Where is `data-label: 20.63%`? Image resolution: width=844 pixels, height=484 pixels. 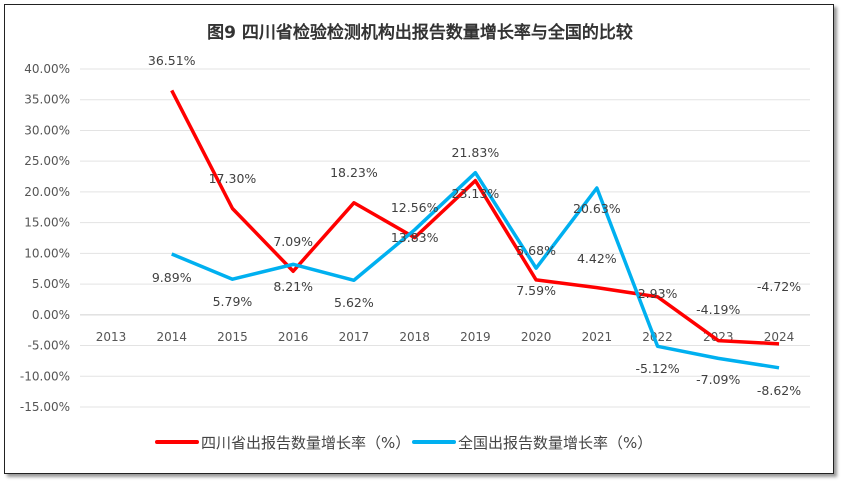 data-label: 20.63% is located at coordinates (597, 208).